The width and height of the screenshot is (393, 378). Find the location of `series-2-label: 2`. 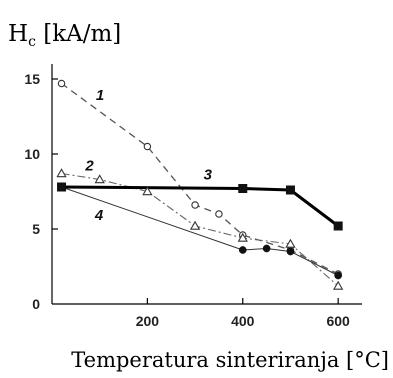

series-2-label: 2 is located at coordinates (89, 166).